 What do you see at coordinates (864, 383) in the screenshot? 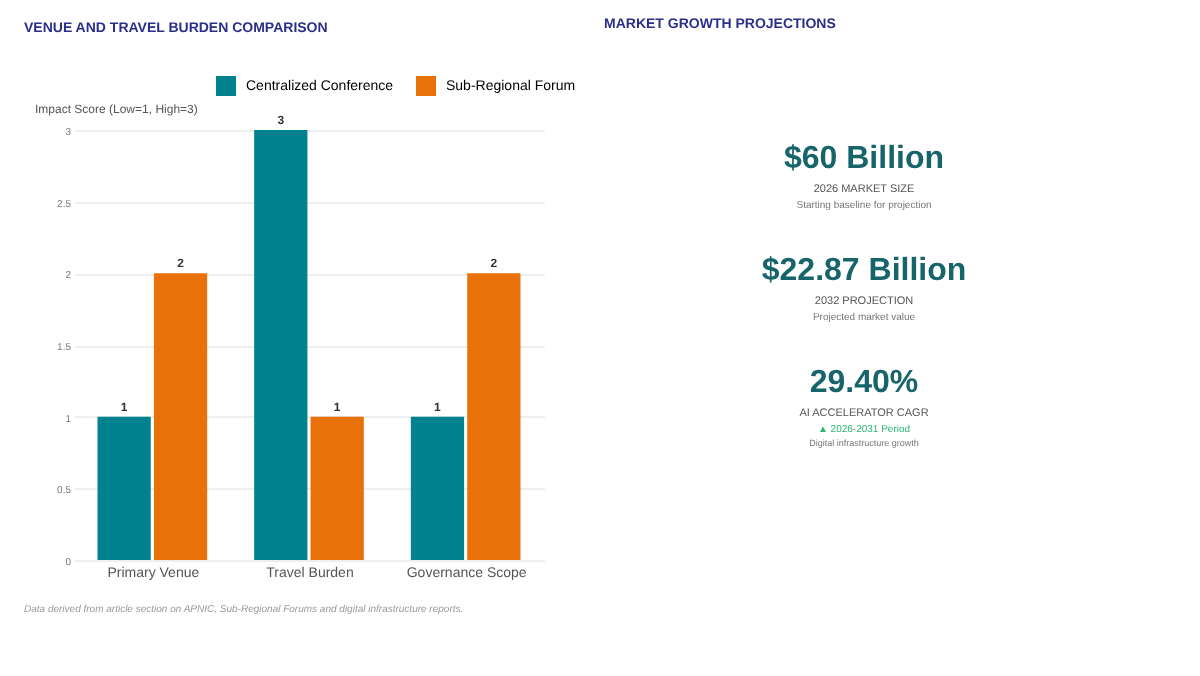
I see `text: 29.40%` at bounding box center [864, 383].